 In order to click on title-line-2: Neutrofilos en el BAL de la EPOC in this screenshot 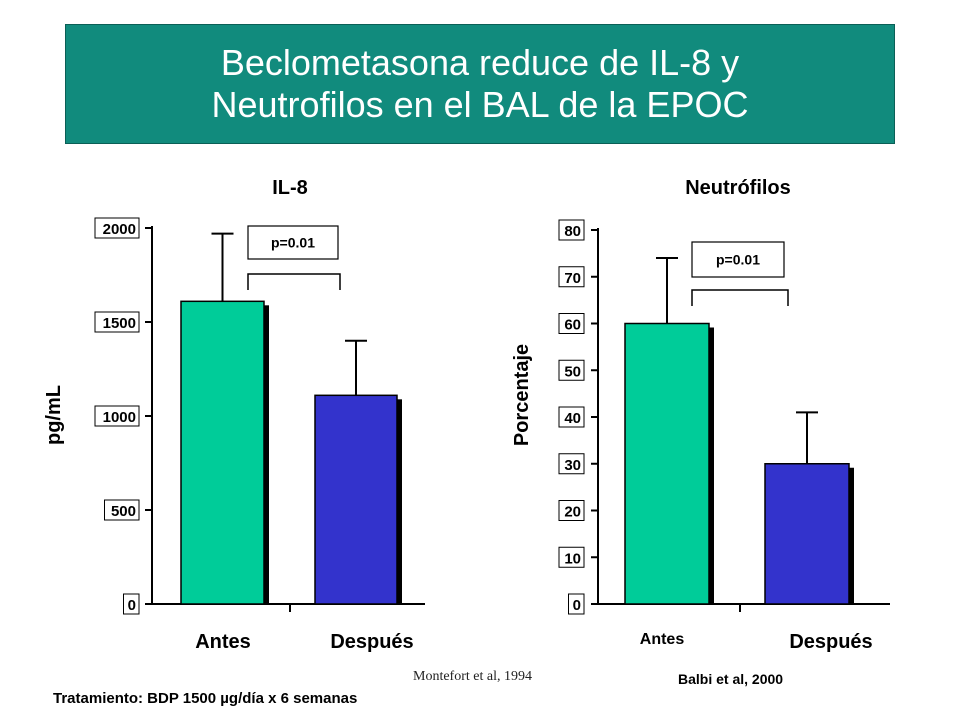, I will do `click(480, 104)`.